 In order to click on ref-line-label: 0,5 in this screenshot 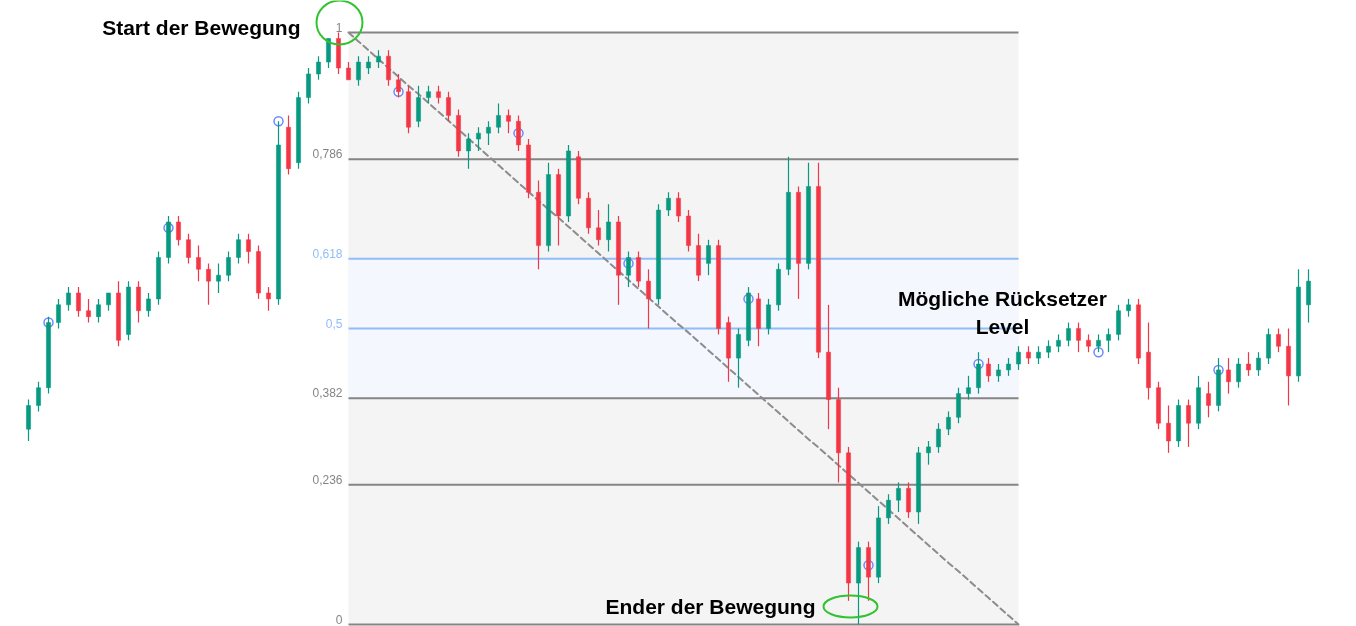, I will do `click(334, 323)`.